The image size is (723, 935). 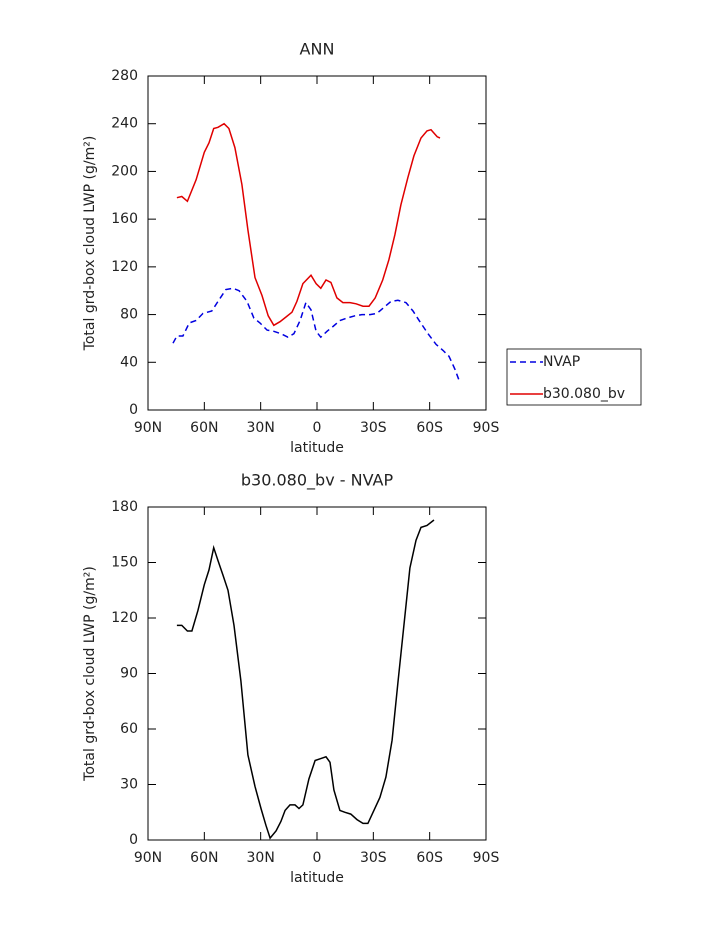 What do you see at coordinates (124, 219) in the screenshot?
I see `y-tick-label: 160` at bounding box center [124, 219].